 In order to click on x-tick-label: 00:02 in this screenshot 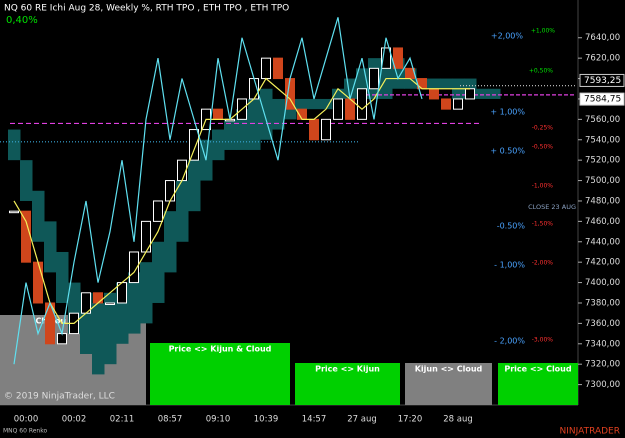, I will do `click(74, 420)`.